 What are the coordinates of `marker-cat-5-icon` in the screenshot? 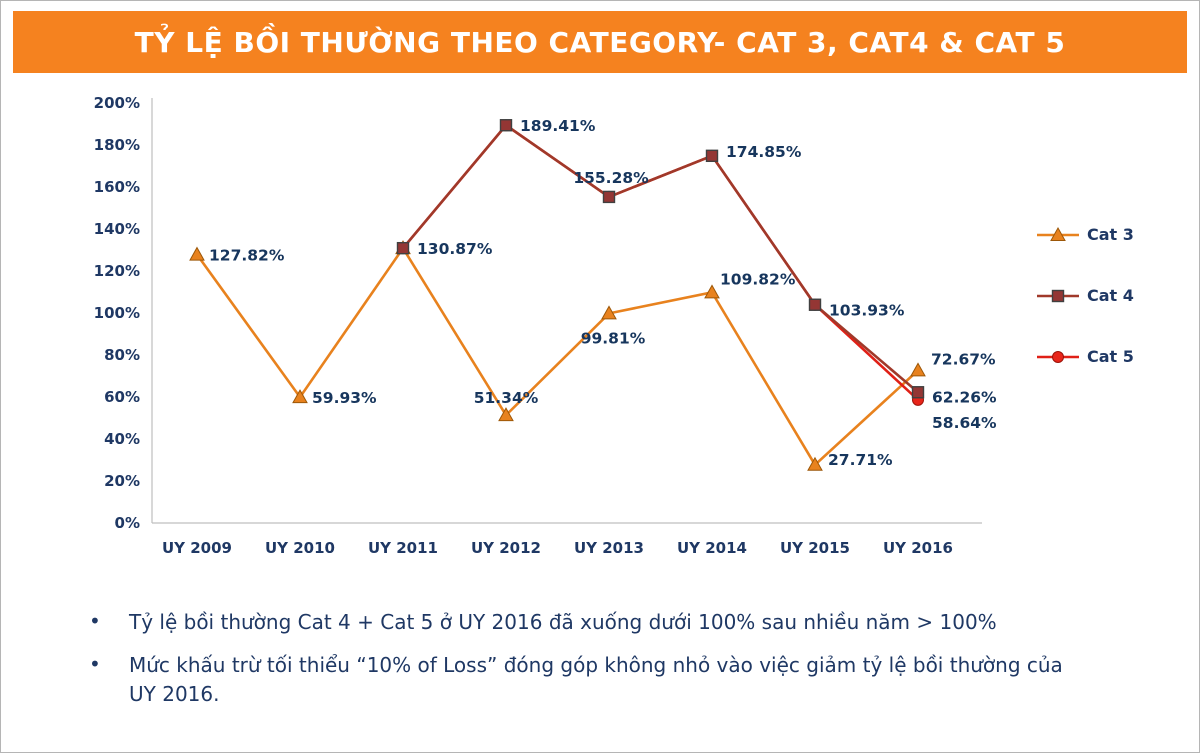 It's located at (1058, 356).